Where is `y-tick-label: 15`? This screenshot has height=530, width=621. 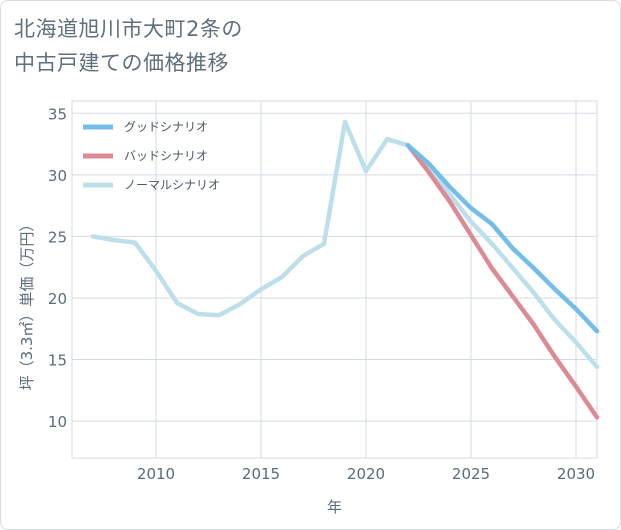 y-tick-label: 15 is located at coordinates (57, 361).